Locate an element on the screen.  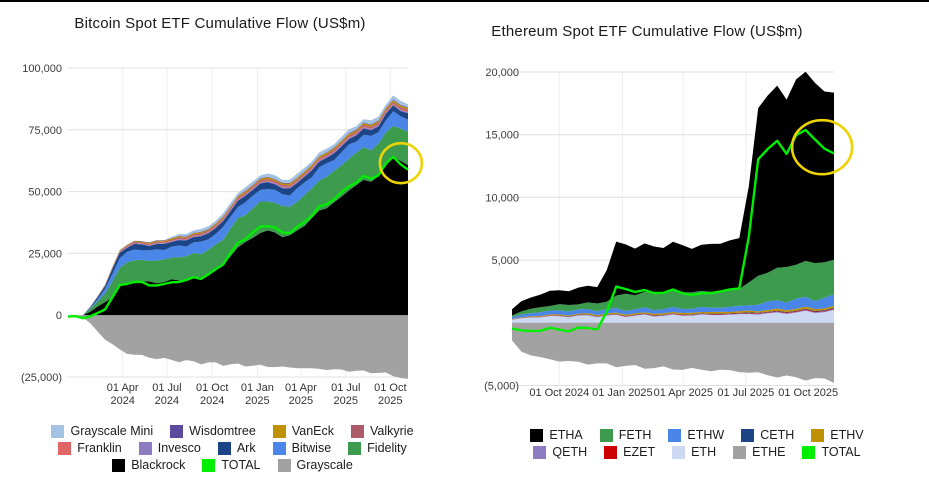
legend-item-ethw: ETHW is located at coordinates (696, 435).